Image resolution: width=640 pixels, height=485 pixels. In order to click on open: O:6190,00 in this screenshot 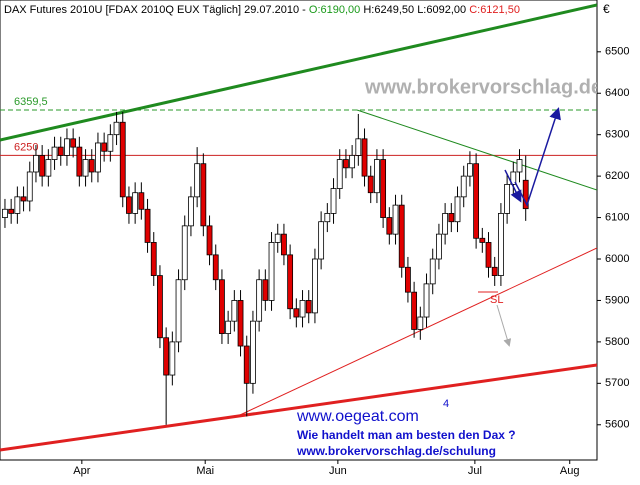, I will do `click(334, 10)`.